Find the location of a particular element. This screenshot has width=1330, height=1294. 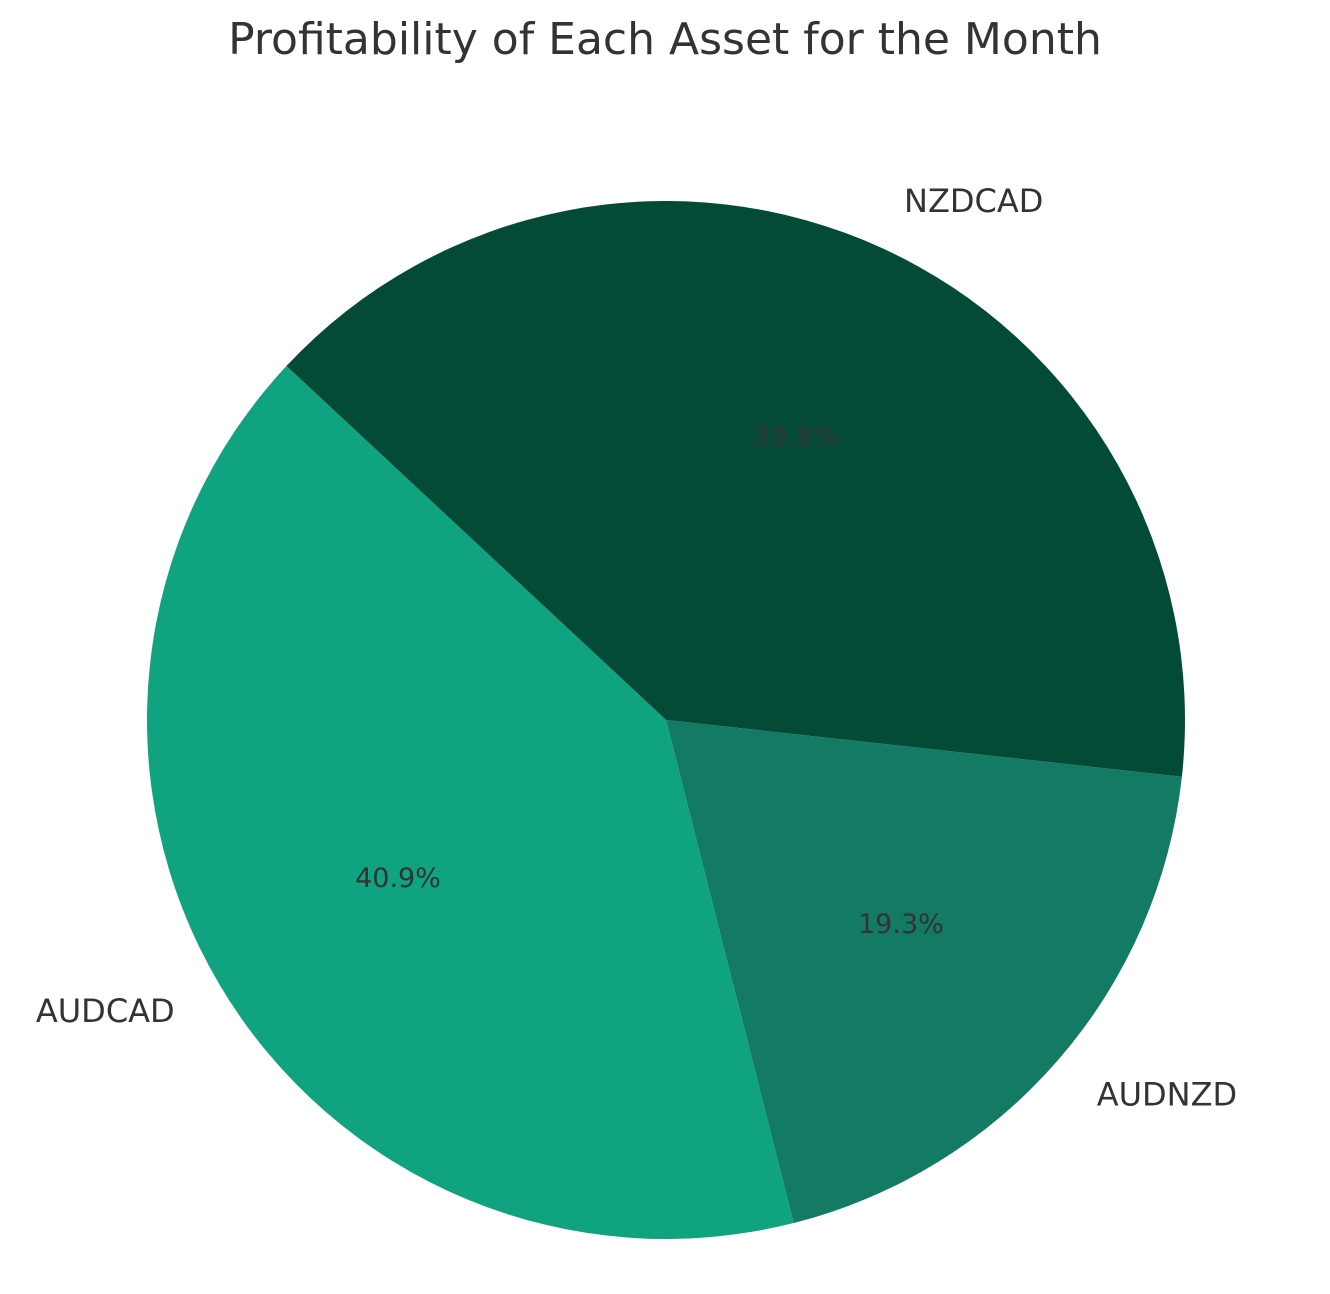

slice-label-nzdcad: NZDCAD is located at coordinates (973, 201).